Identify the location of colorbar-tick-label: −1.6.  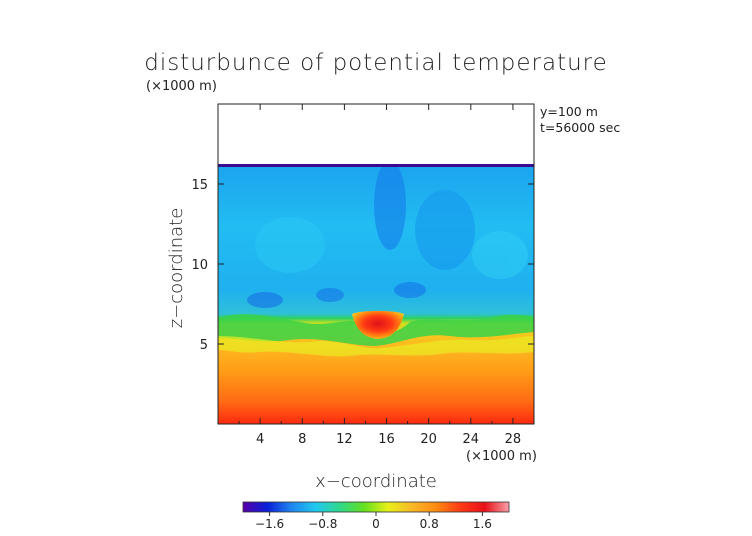
(269, 524).